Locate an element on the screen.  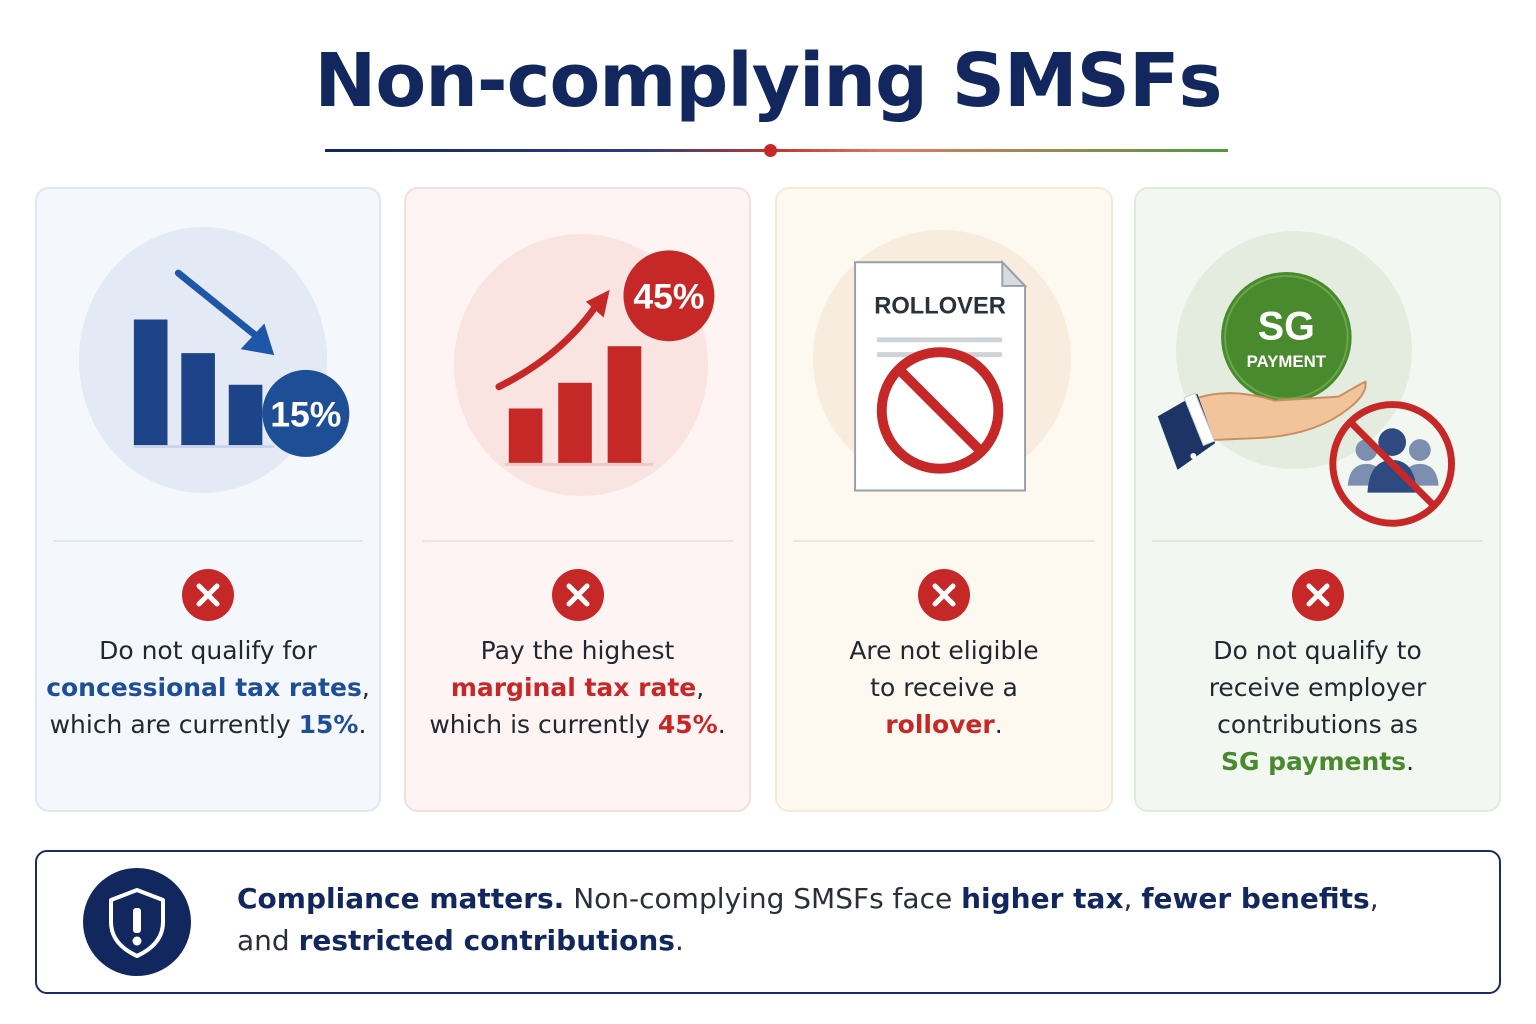
emphasis-higher-tax: higher tax is located at coordinates (1042, 898).